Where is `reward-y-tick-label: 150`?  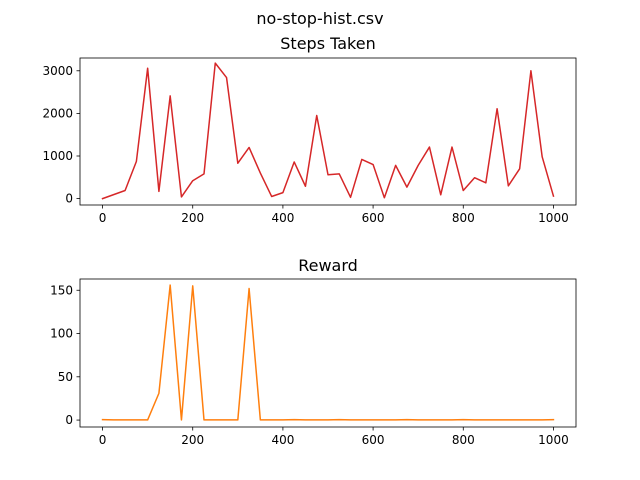 reward-y-tick-label: 150 is located at coordinates (61, 290).